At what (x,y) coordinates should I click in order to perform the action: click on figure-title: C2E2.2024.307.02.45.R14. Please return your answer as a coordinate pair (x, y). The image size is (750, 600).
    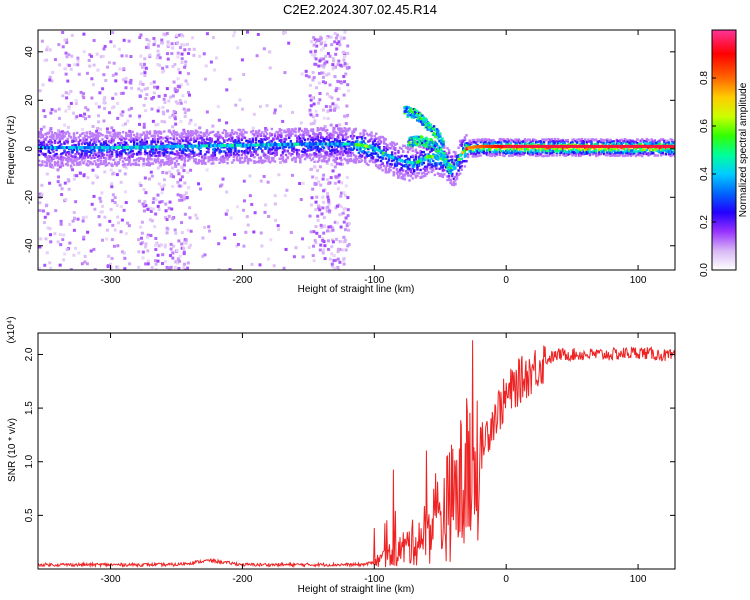
    Looking at the image, I should click on (360, 9).